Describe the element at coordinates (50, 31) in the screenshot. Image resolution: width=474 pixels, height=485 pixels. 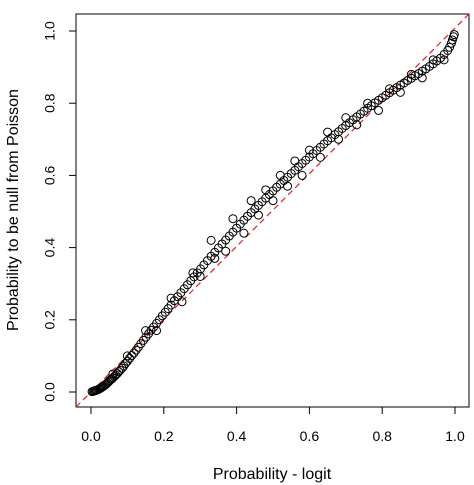
I see `y-tick-label: 1.0` at that location.